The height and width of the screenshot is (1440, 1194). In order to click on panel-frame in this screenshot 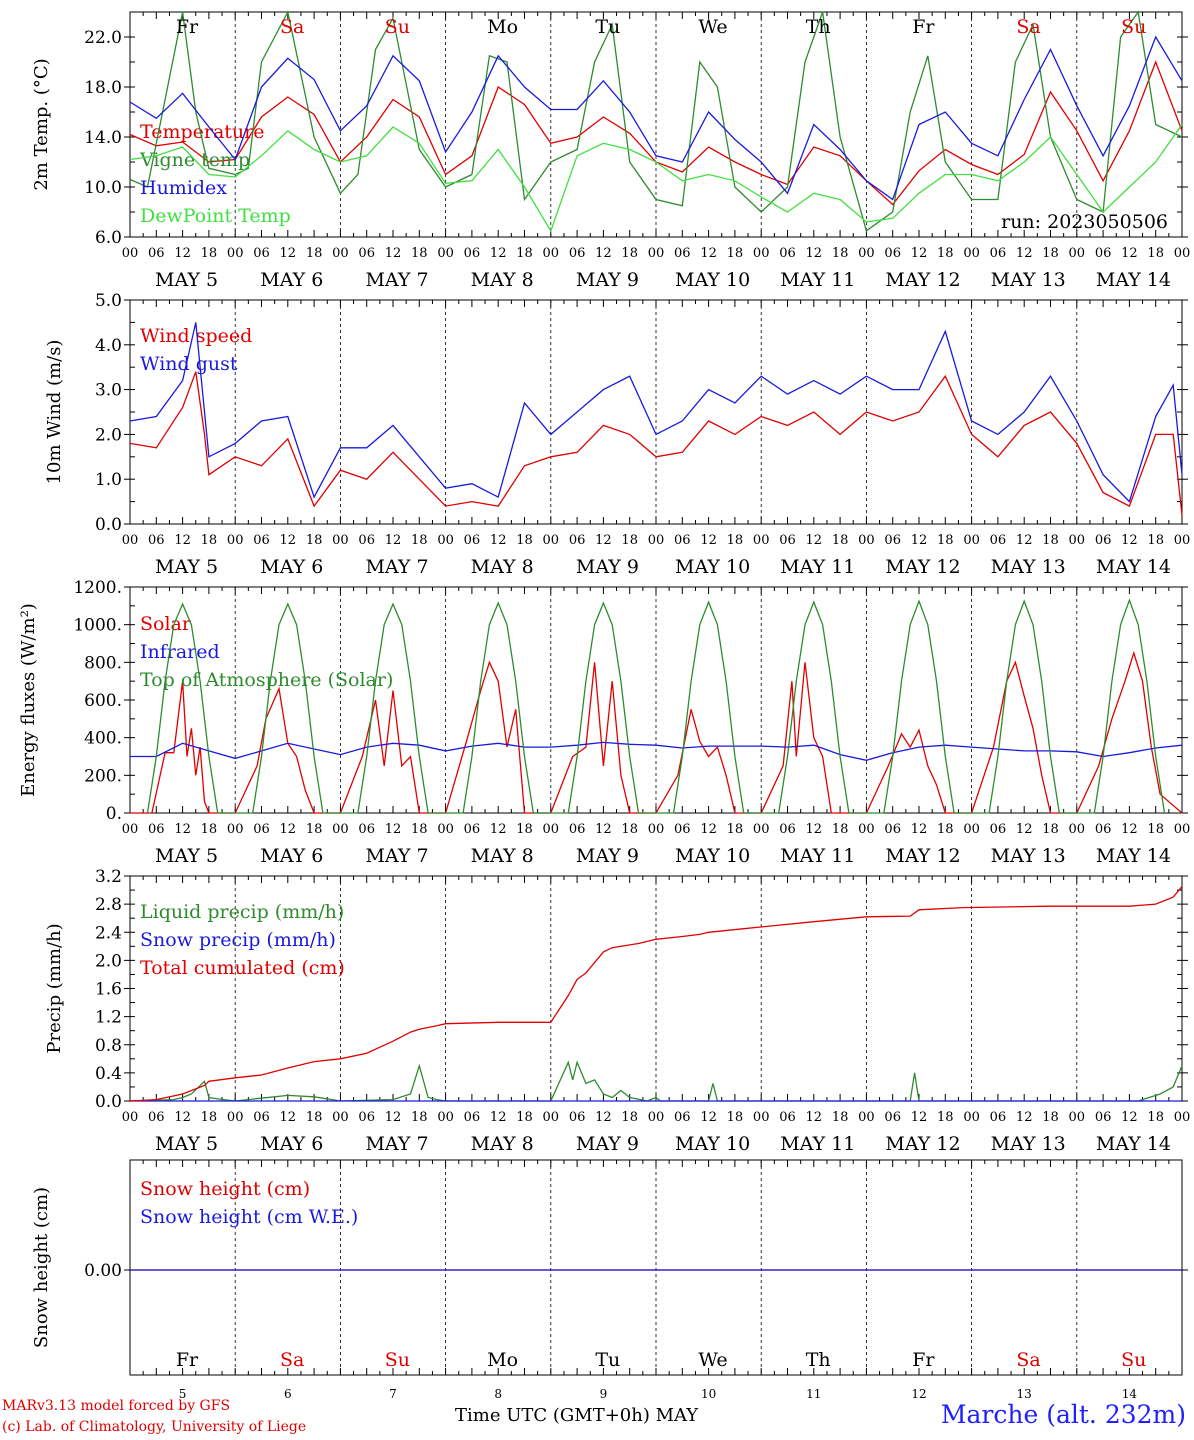, I will do `click(656, 124)`.